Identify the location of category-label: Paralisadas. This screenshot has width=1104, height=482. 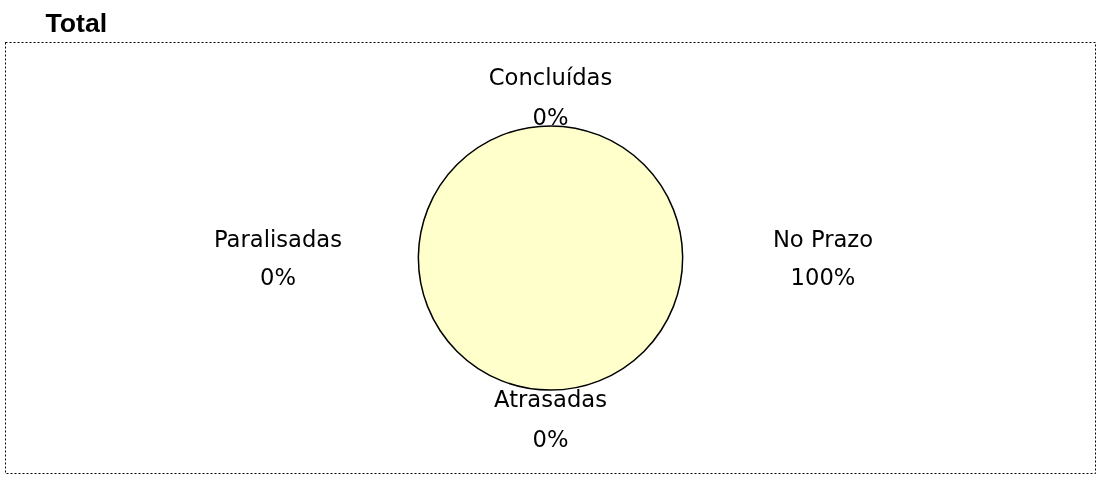
(278, 238).